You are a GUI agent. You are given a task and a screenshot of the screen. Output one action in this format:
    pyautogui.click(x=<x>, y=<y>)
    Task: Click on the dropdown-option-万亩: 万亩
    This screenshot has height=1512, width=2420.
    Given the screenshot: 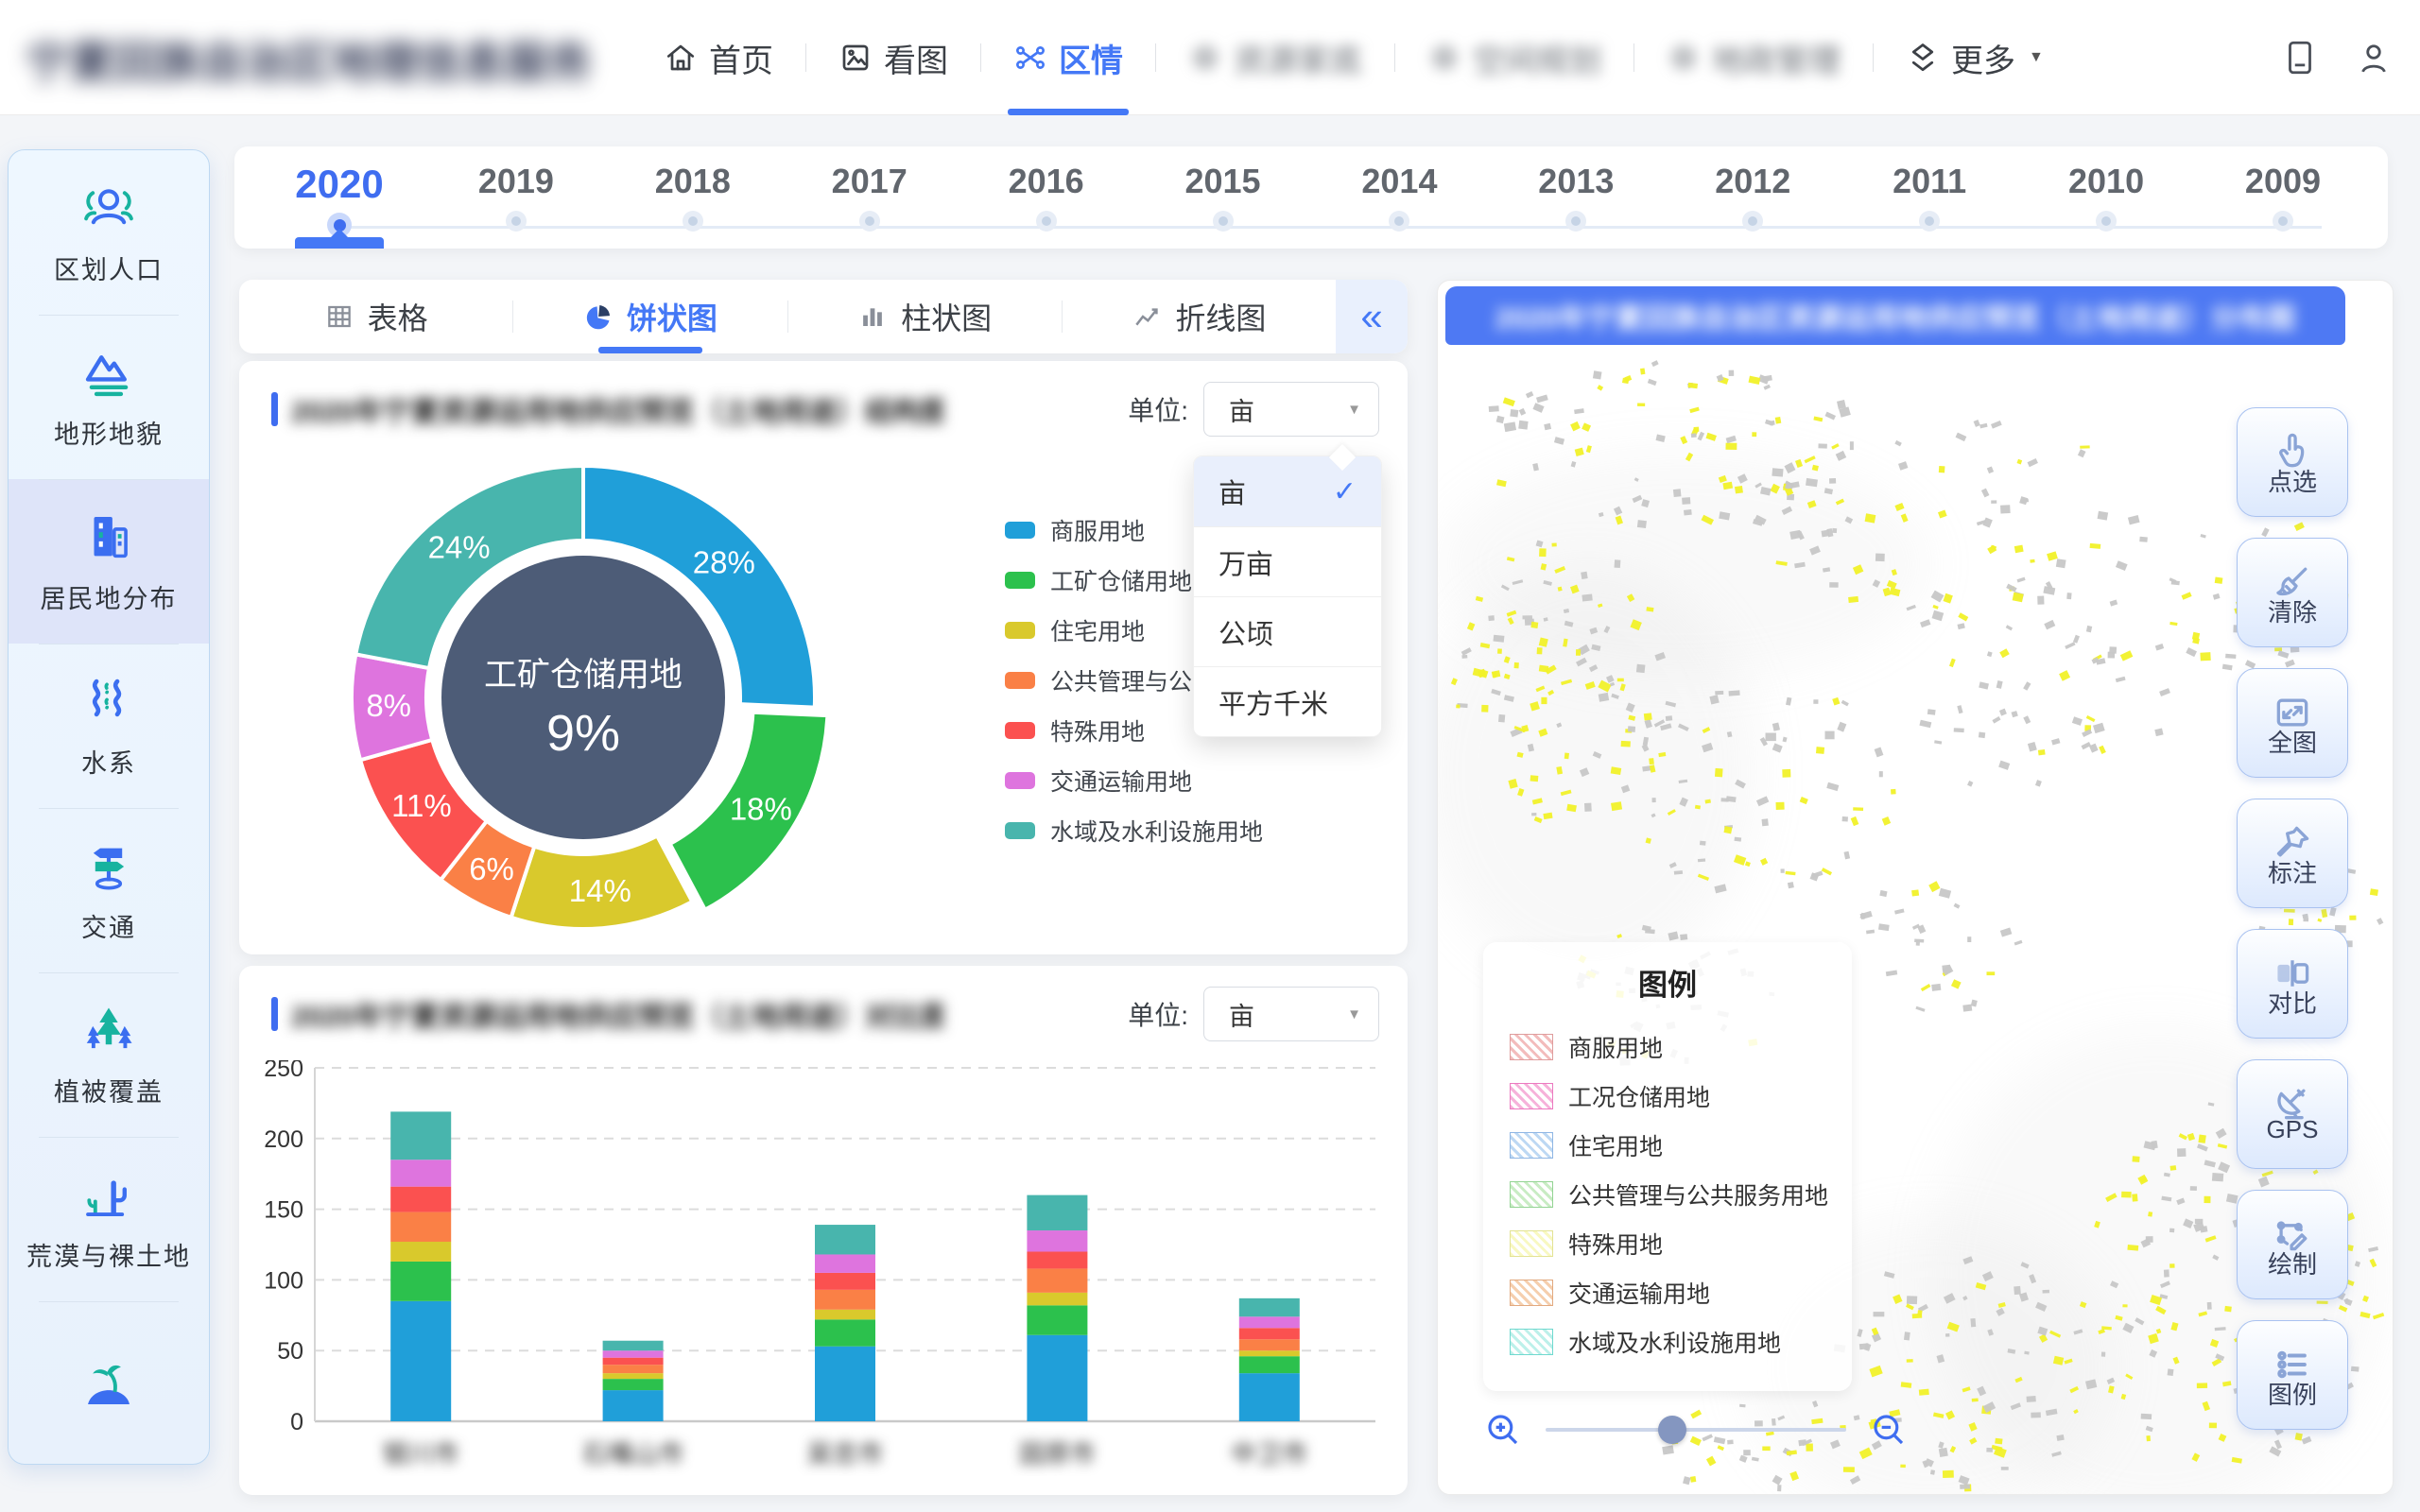 What is the action you would take?
    pyautogui.click(x=1288, y=561)
    